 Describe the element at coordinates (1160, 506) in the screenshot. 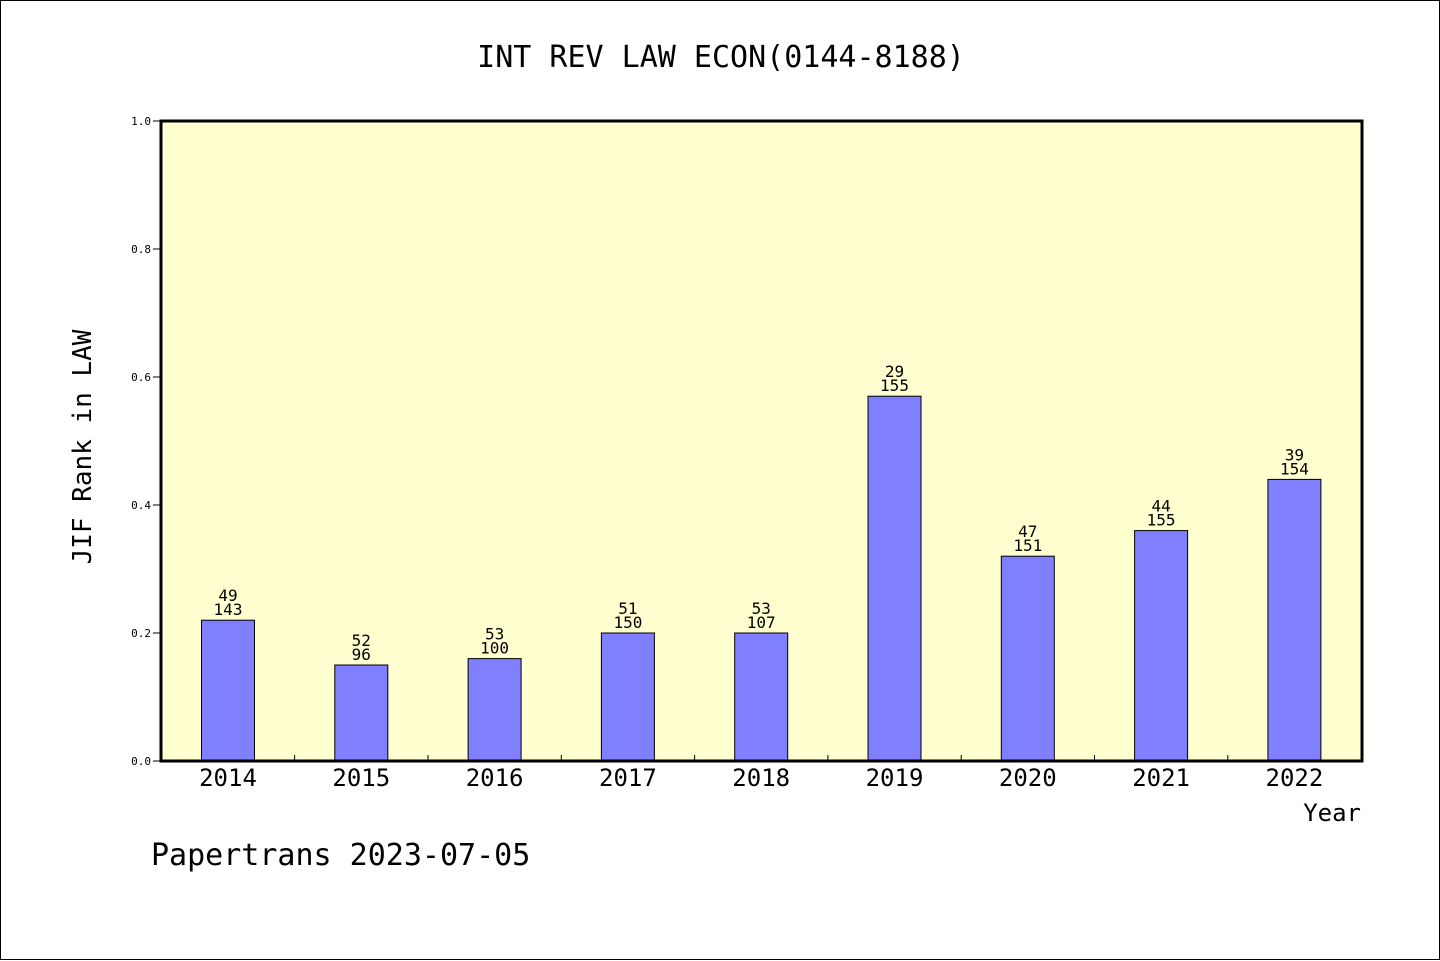

I see `bar-rank-label-2021: 44` at that location.